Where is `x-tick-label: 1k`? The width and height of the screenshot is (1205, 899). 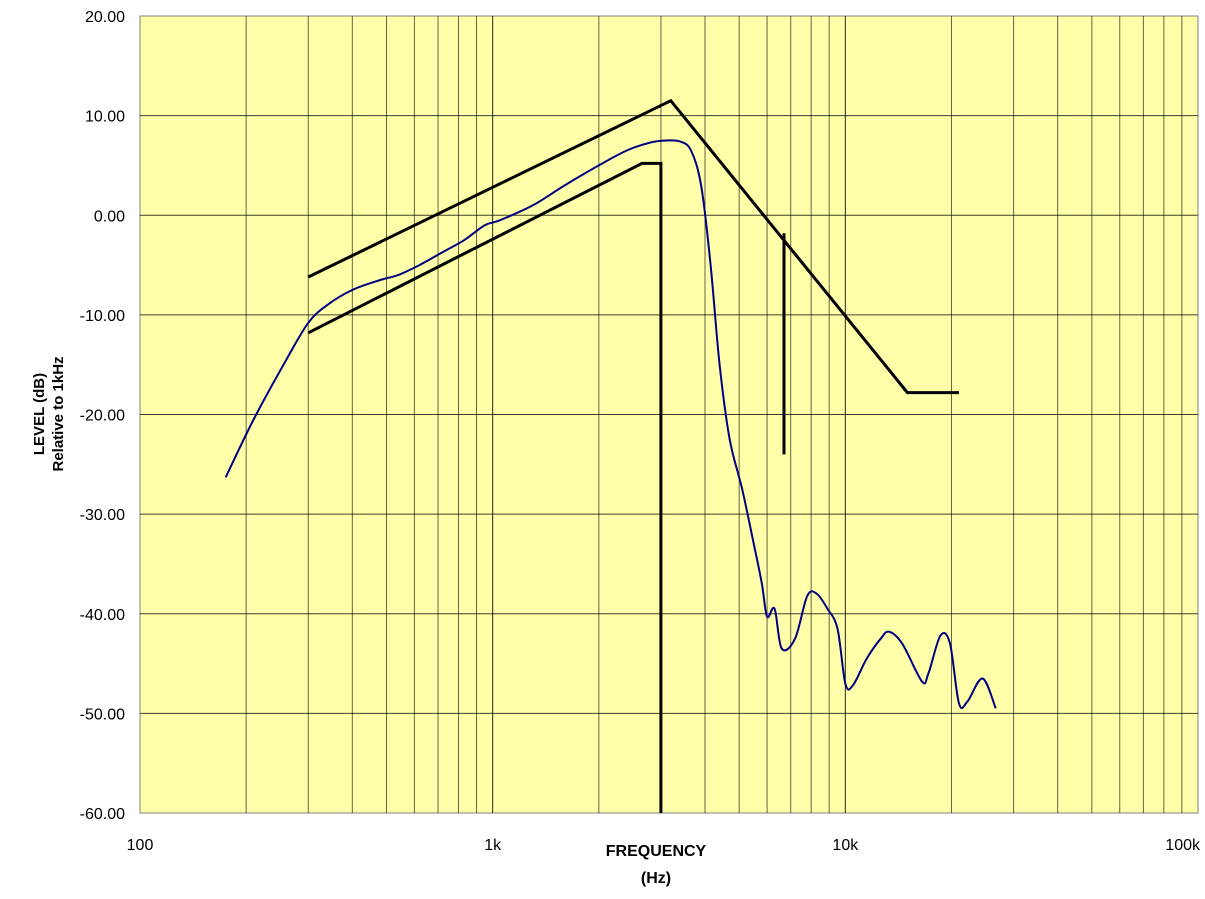
x-tick-label: 1k is located at coordinates (493, 845).